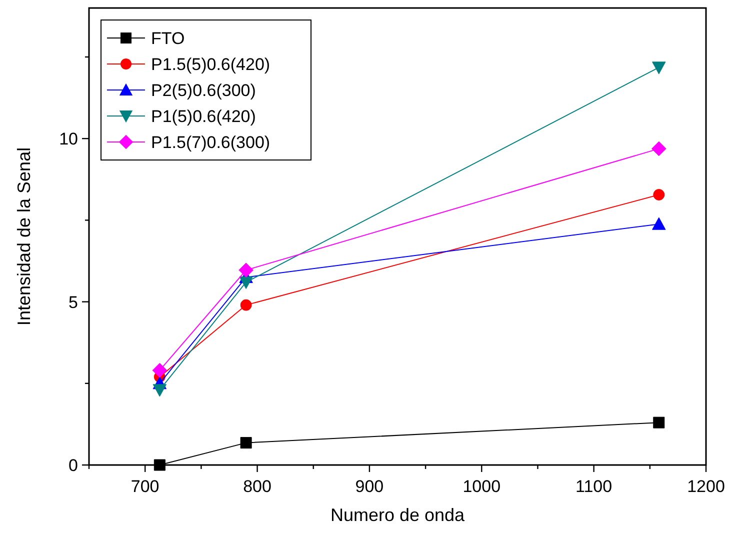 This screenshot has width=731, height=533. I want to click on y-tick-label: 10, so click(68, 139).